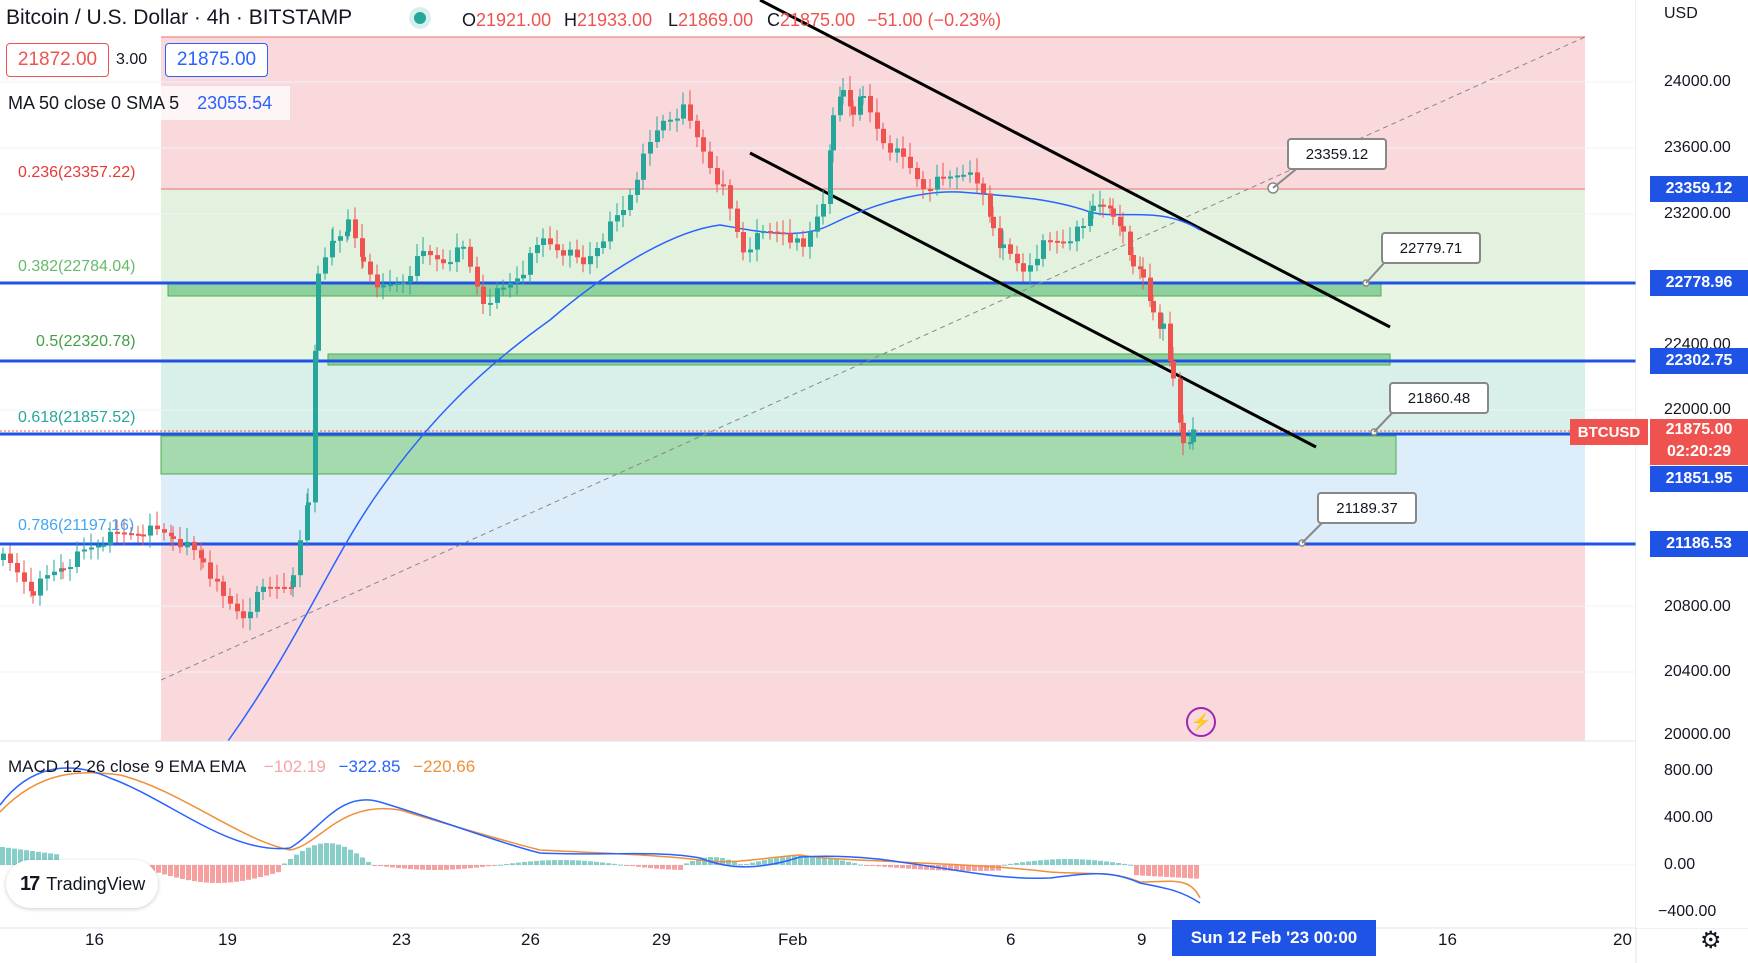 Image resolution: width=1748 pixels, height=963 pixels. What do you see at coordinates (1367, 508) in the screenshot?
I see `callout-label: 21189.37` at bounding box center [1367, 508].